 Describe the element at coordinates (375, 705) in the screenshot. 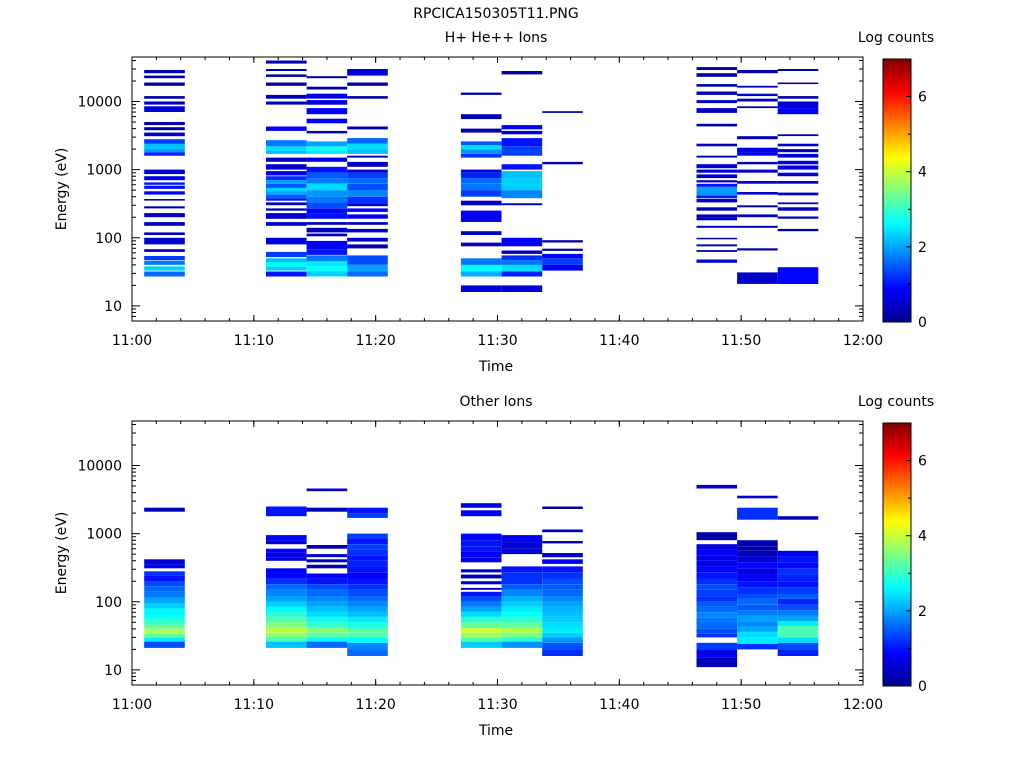

I see `x-tick-label: 11:20` at that location.